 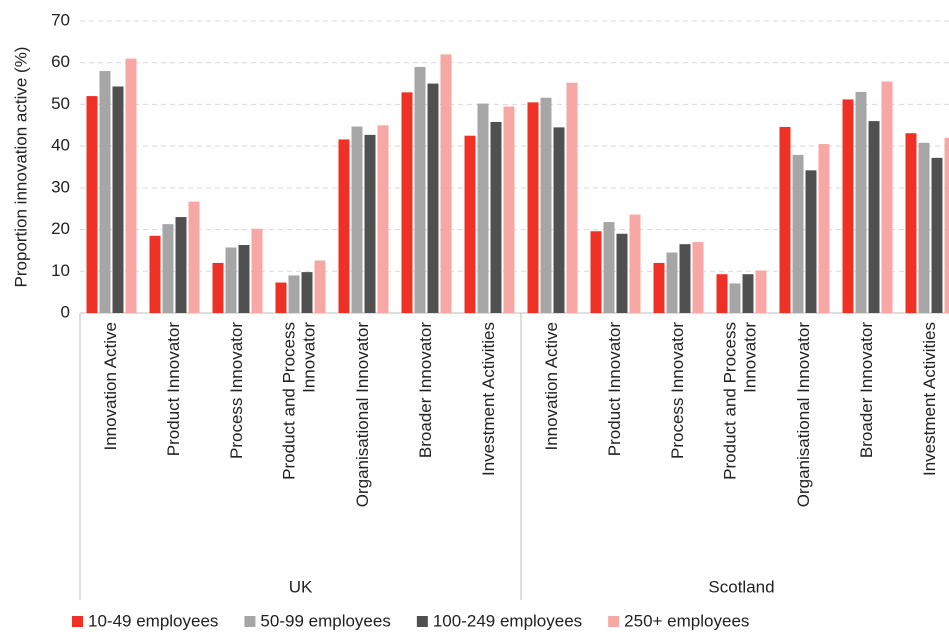 What do you see at coordinates (65, 311) in the screenshot?
I see `y-tick-label: 0` at bounding box center [65, 311].